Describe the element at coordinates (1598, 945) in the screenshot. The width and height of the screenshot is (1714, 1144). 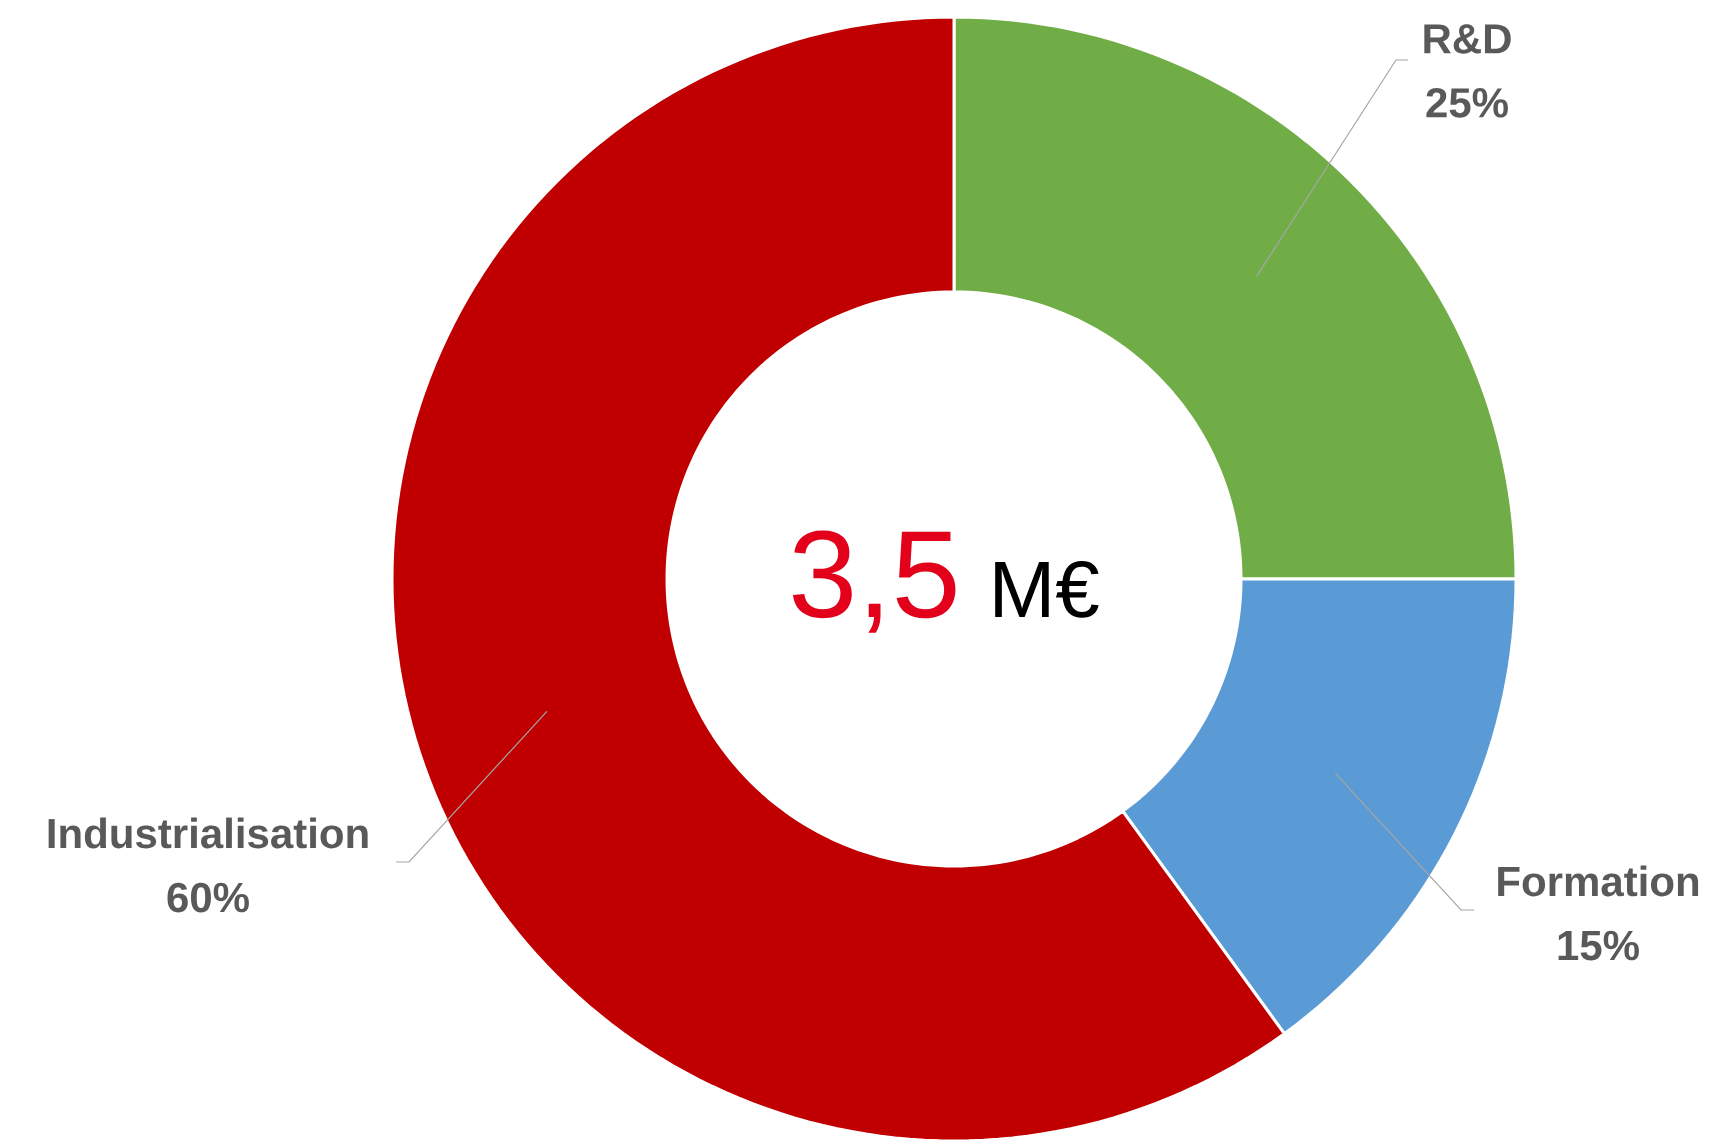
I see `data-label: 15%` at that location.